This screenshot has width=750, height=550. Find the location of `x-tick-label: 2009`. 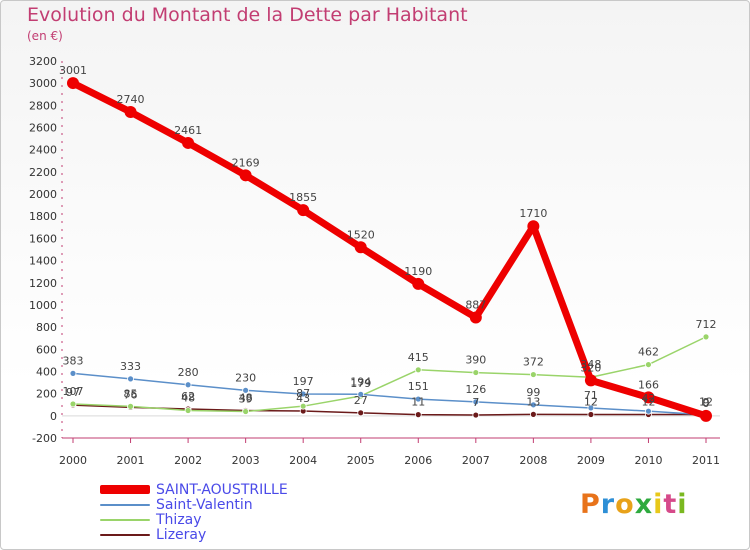

x-tick-label: 2009 is located at coordinates (591, 460).